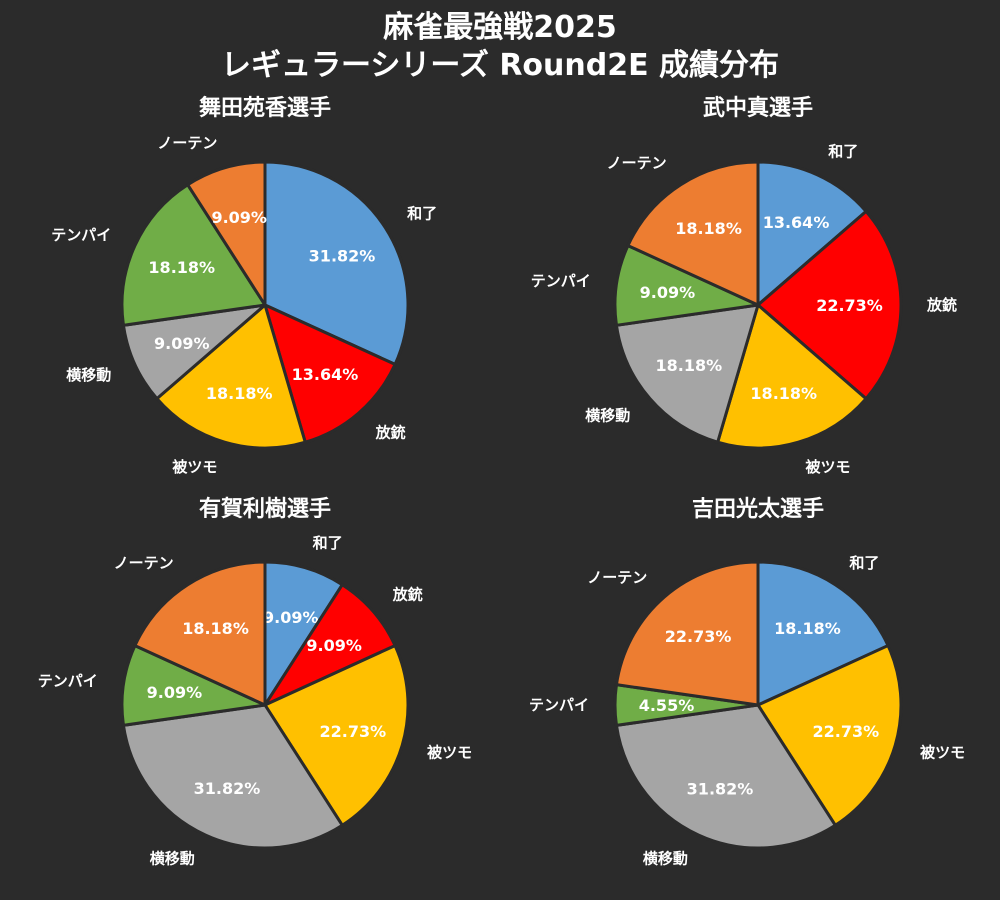  What do you see at coordinates (500, 65) in the screenshot?
I see `chart-title-line2: レギュラーシリーズ Round2E 成績分布` at bounding box center [500, 65].